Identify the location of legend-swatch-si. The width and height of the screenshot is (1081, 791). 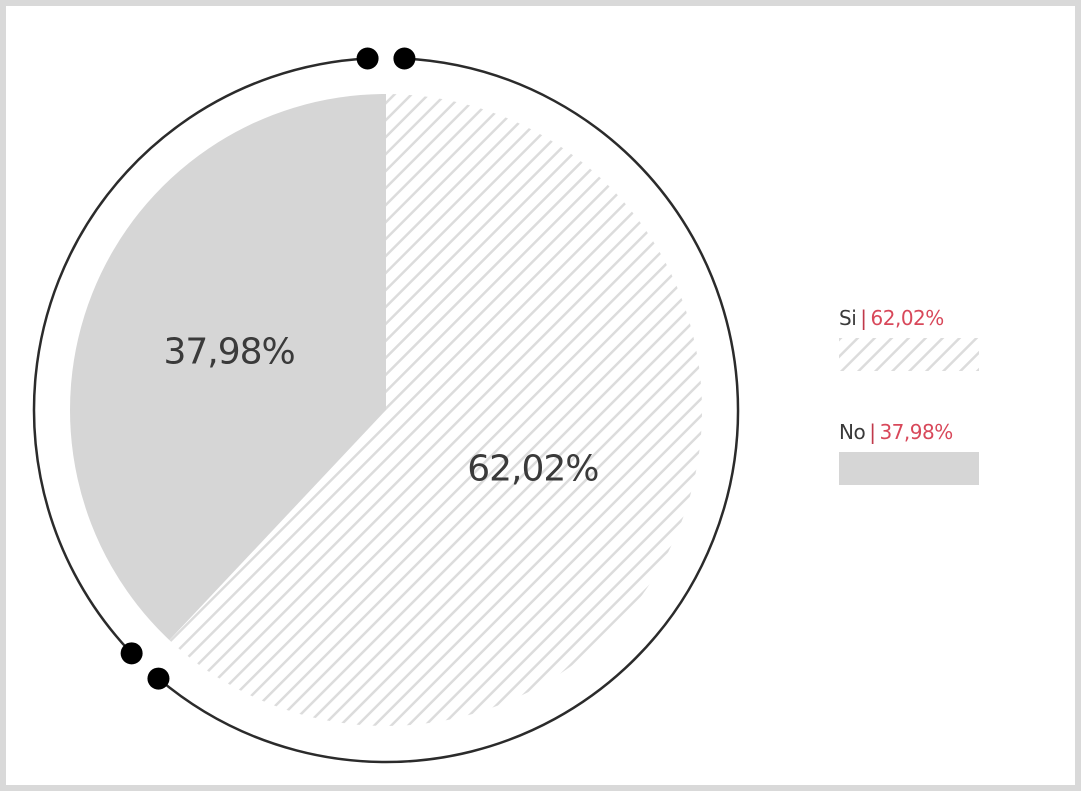
(909, 354).